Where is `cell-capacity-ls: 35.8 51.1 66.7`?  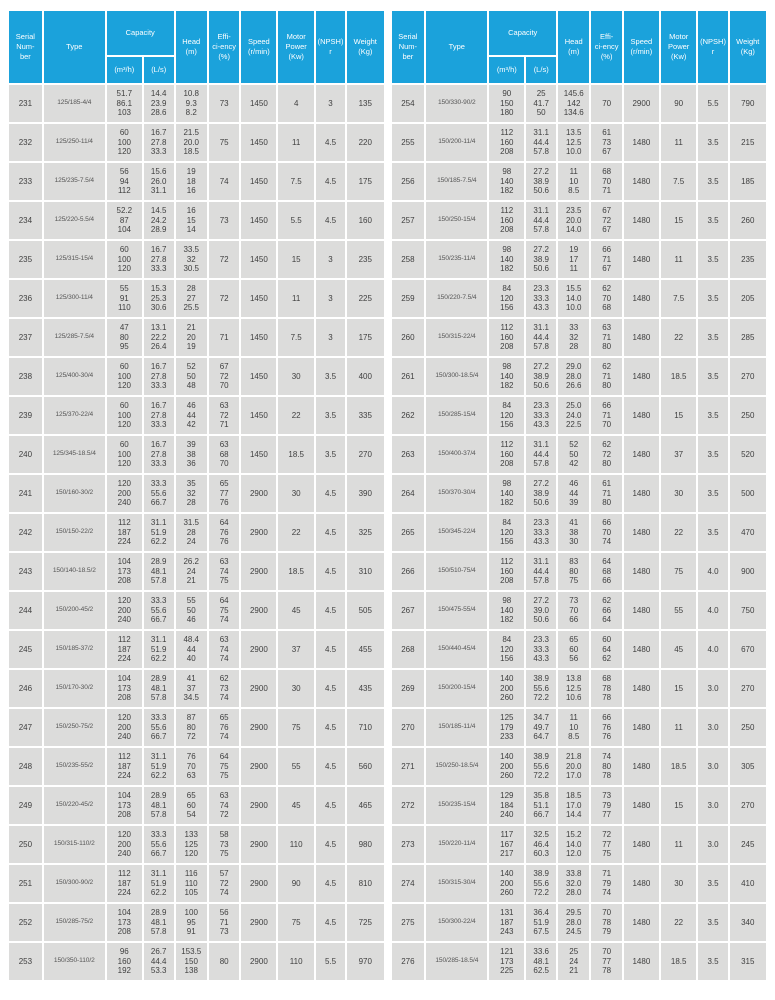 cell-capacity-ls: 35.8 51.1 66.7 is located at coordinates (541, 805).